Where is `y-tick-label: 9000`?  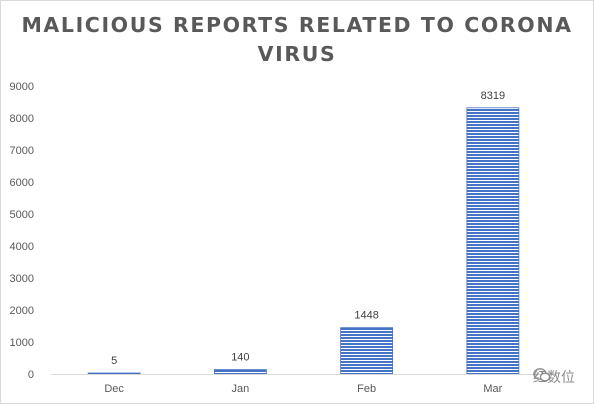
y-tick-label: 9000 is located at coordinates (22, 87).